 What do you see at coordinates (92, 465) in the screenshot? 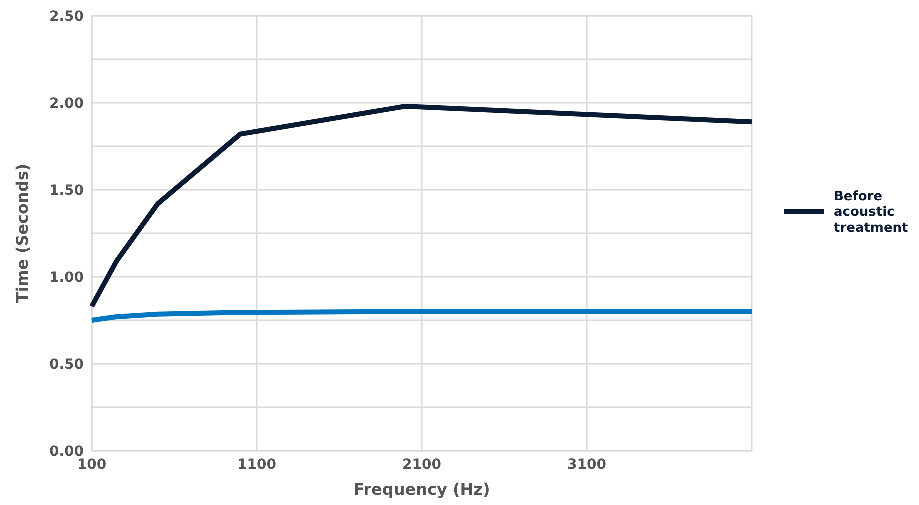
I see `x-tick-label: 100` at bounding box center [92, 465].